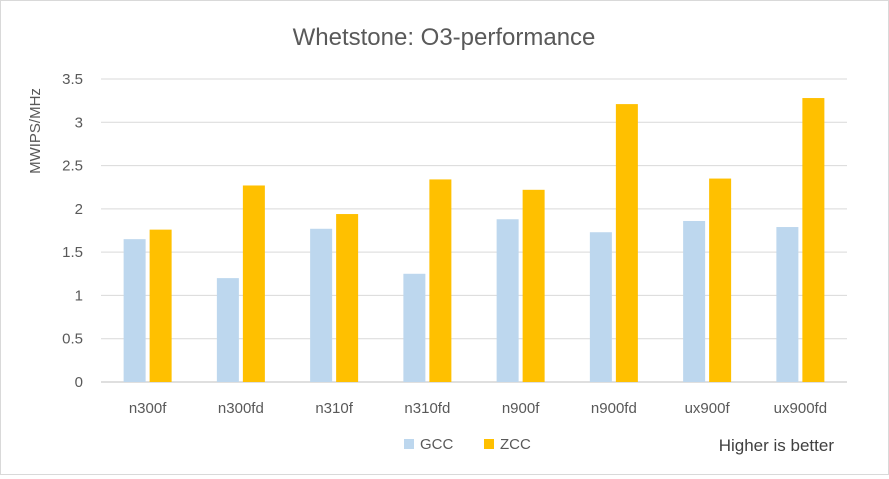 The image size is (889, 479). I want to click on x-tick-label: n300fd, so click(241, 408).